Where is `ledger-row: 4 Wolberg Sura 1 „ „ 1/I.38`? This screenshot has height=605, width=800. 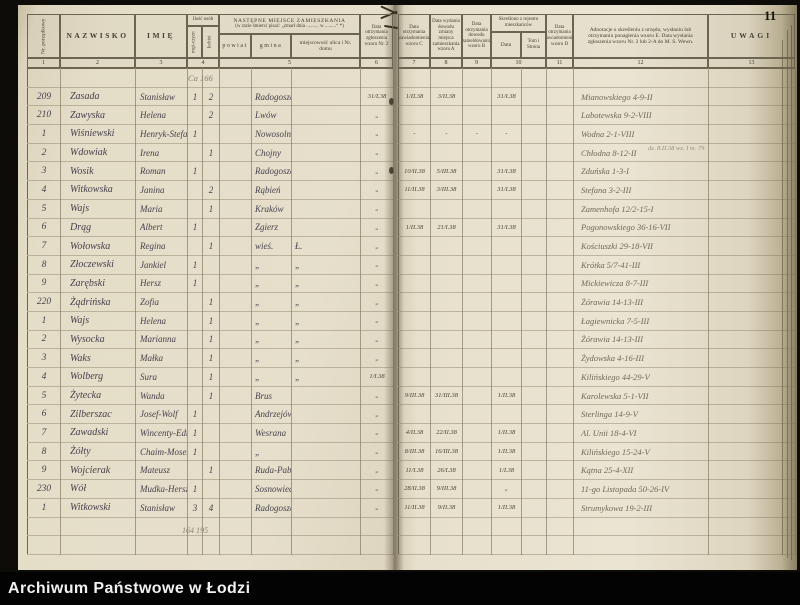
ledger-row: 4 Wolberg Sura 1 „ „ 1/I.38 is located at coordinates (210, 377).